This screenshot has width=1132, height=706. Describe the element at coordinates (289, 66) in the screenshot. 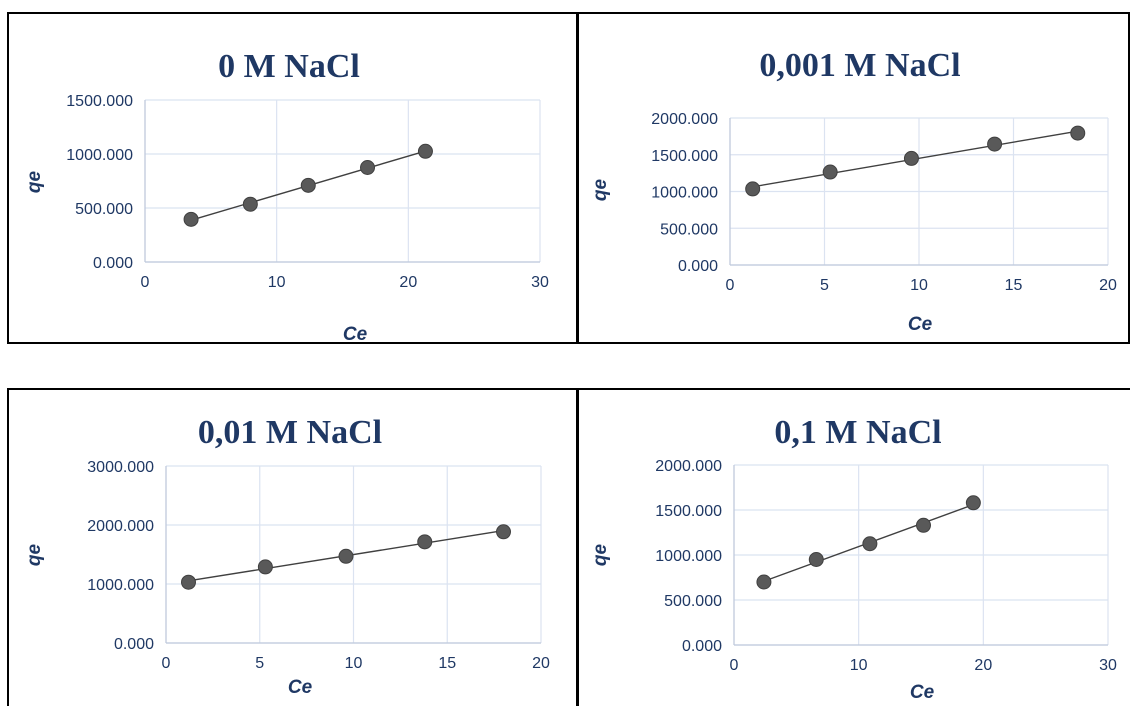

I see `chart-title: 0 M NaCl` at that location.